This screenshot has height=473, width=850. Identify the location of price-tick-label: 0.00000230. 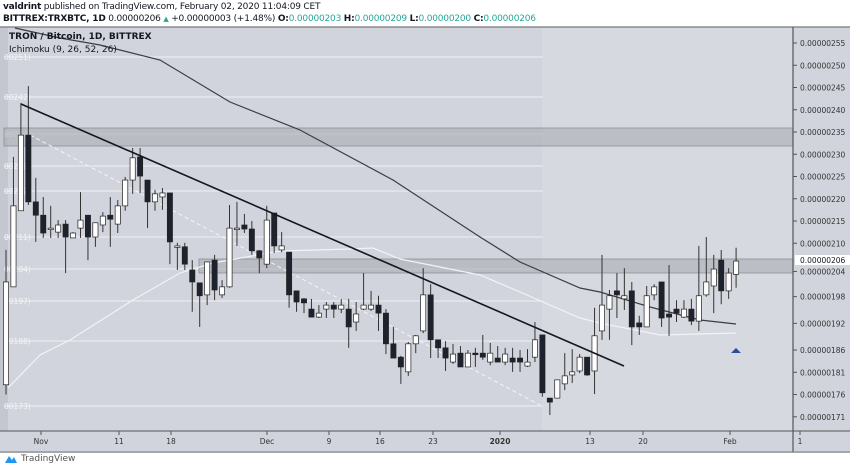
(823, 154).